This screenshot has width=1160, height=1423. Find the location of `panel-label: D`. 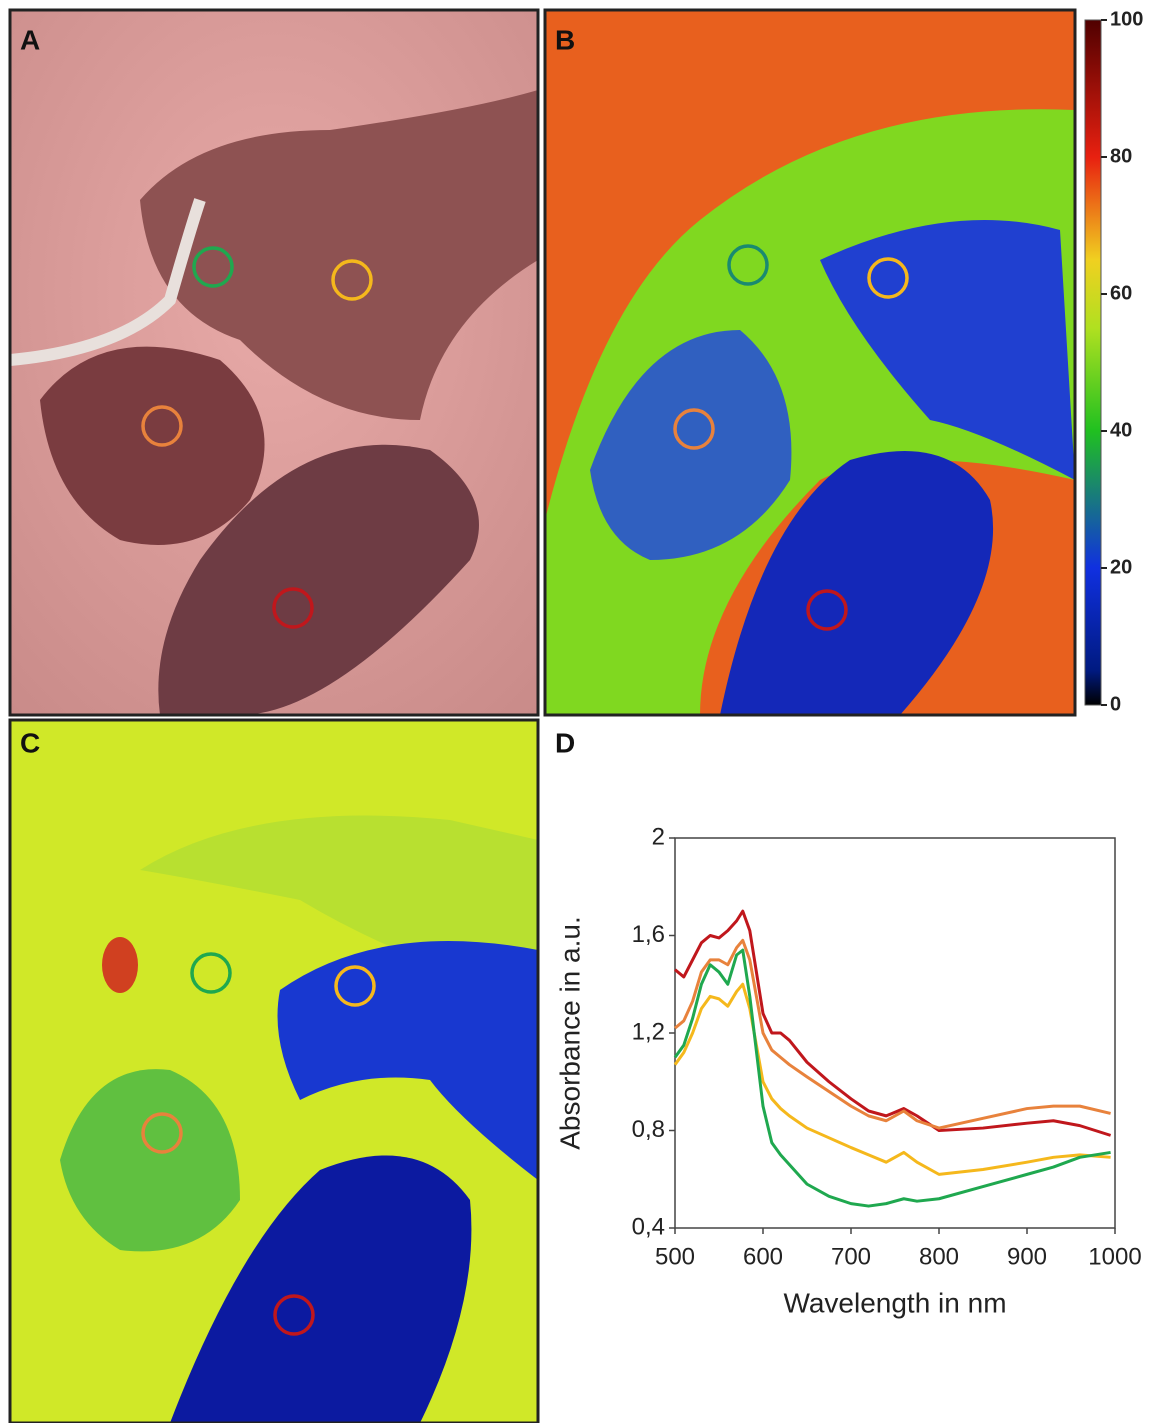

panel-label: D is located at coordinates (565, 742).